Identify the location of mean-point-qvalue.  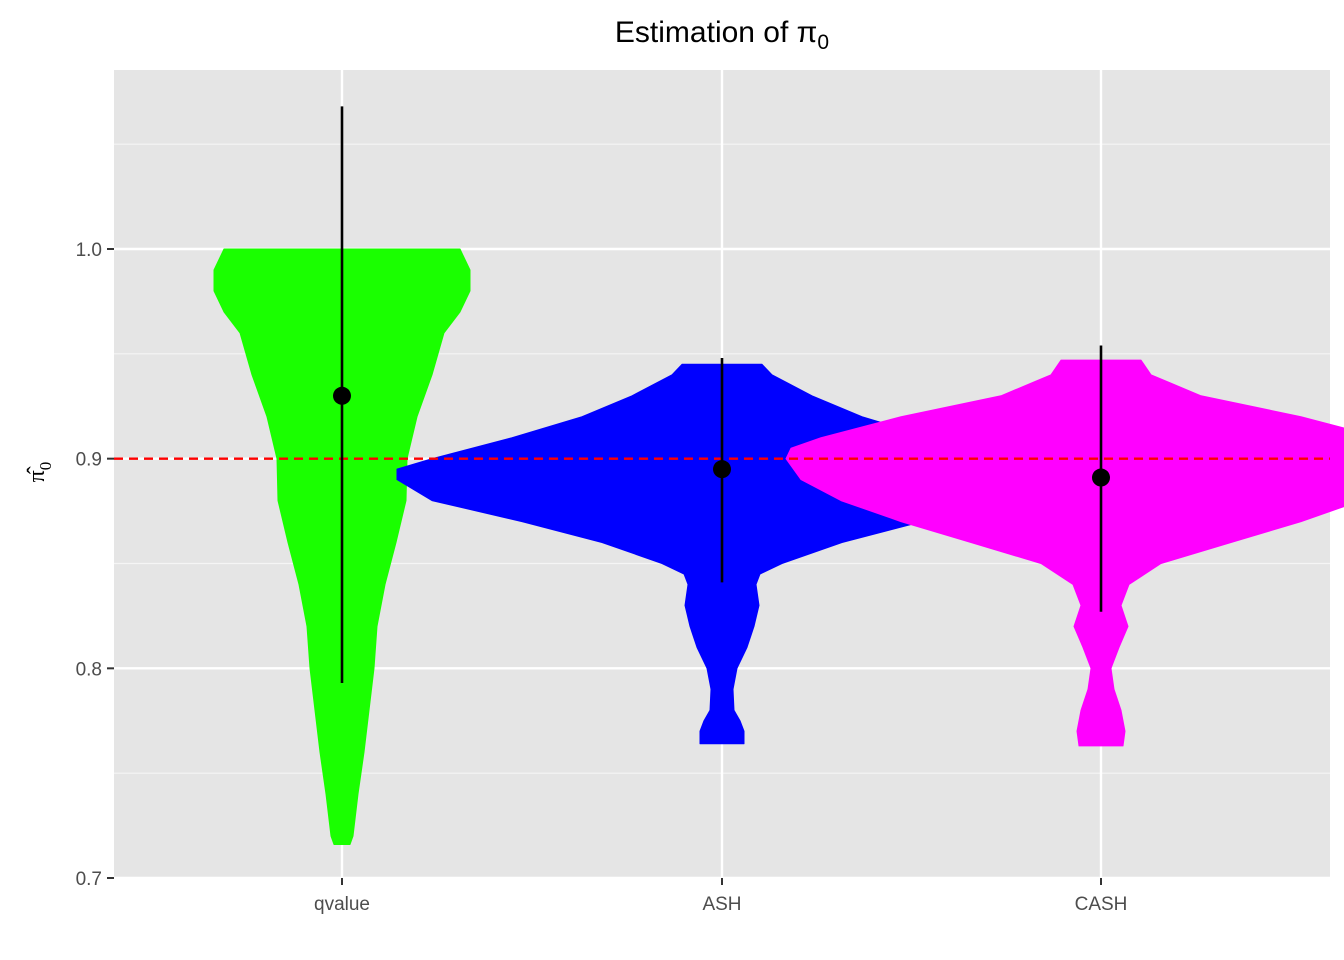
(342, 395).